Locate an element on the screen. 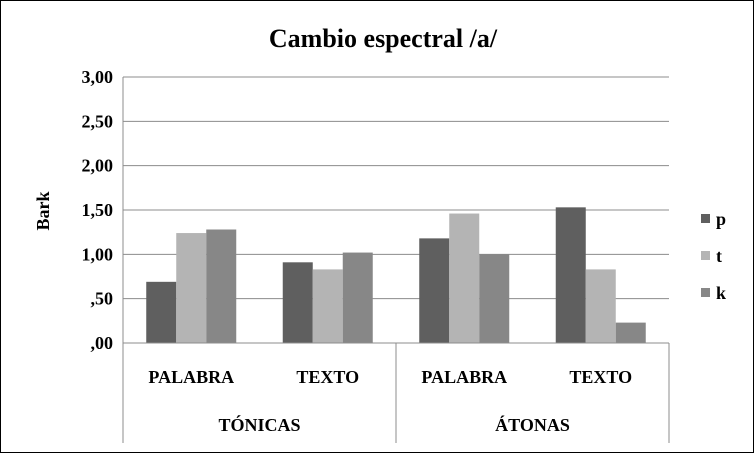  legend: ptk is located at coordinates (713, 256).